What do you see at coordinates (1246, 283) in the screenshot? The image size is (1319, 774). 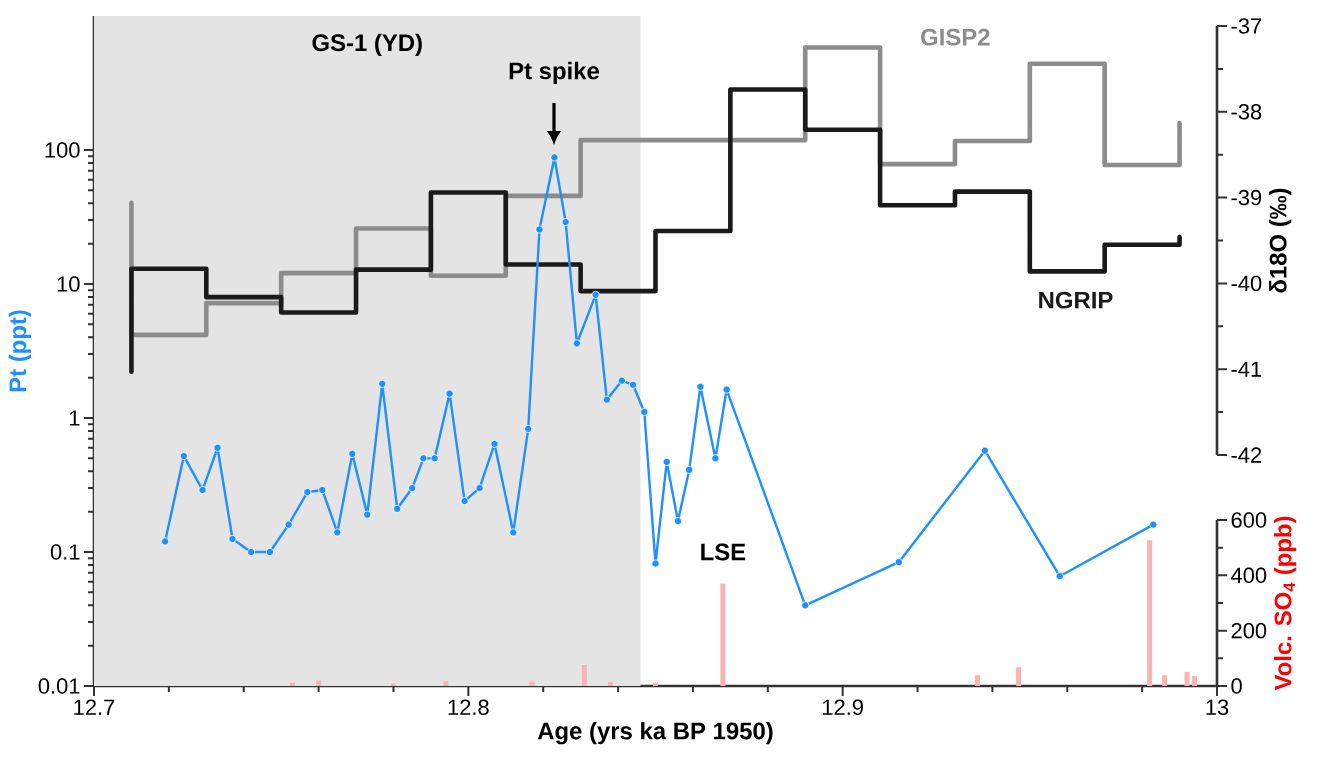 I see `y2-tick-label: -40` at bounding box center [1246, 283].